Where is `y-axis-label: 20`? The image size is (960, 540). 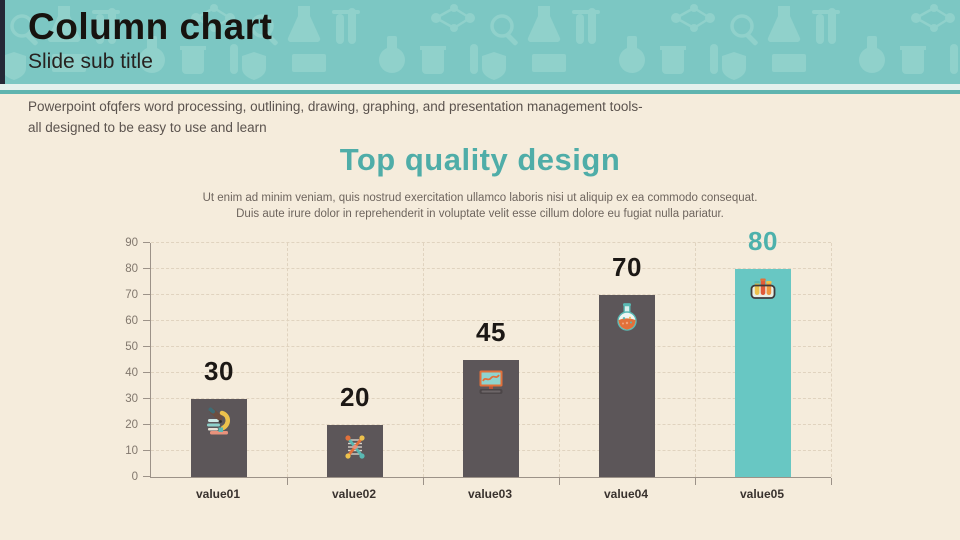 y-axis-label: 20 is located at coordinates (131, 425).